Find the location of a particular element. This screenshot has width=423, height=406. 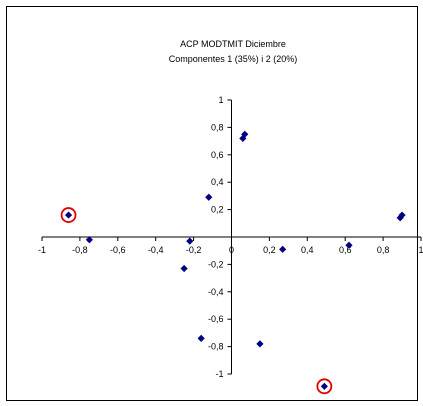

x-tick-label: 0,4 is located at coordinates (307, 250).